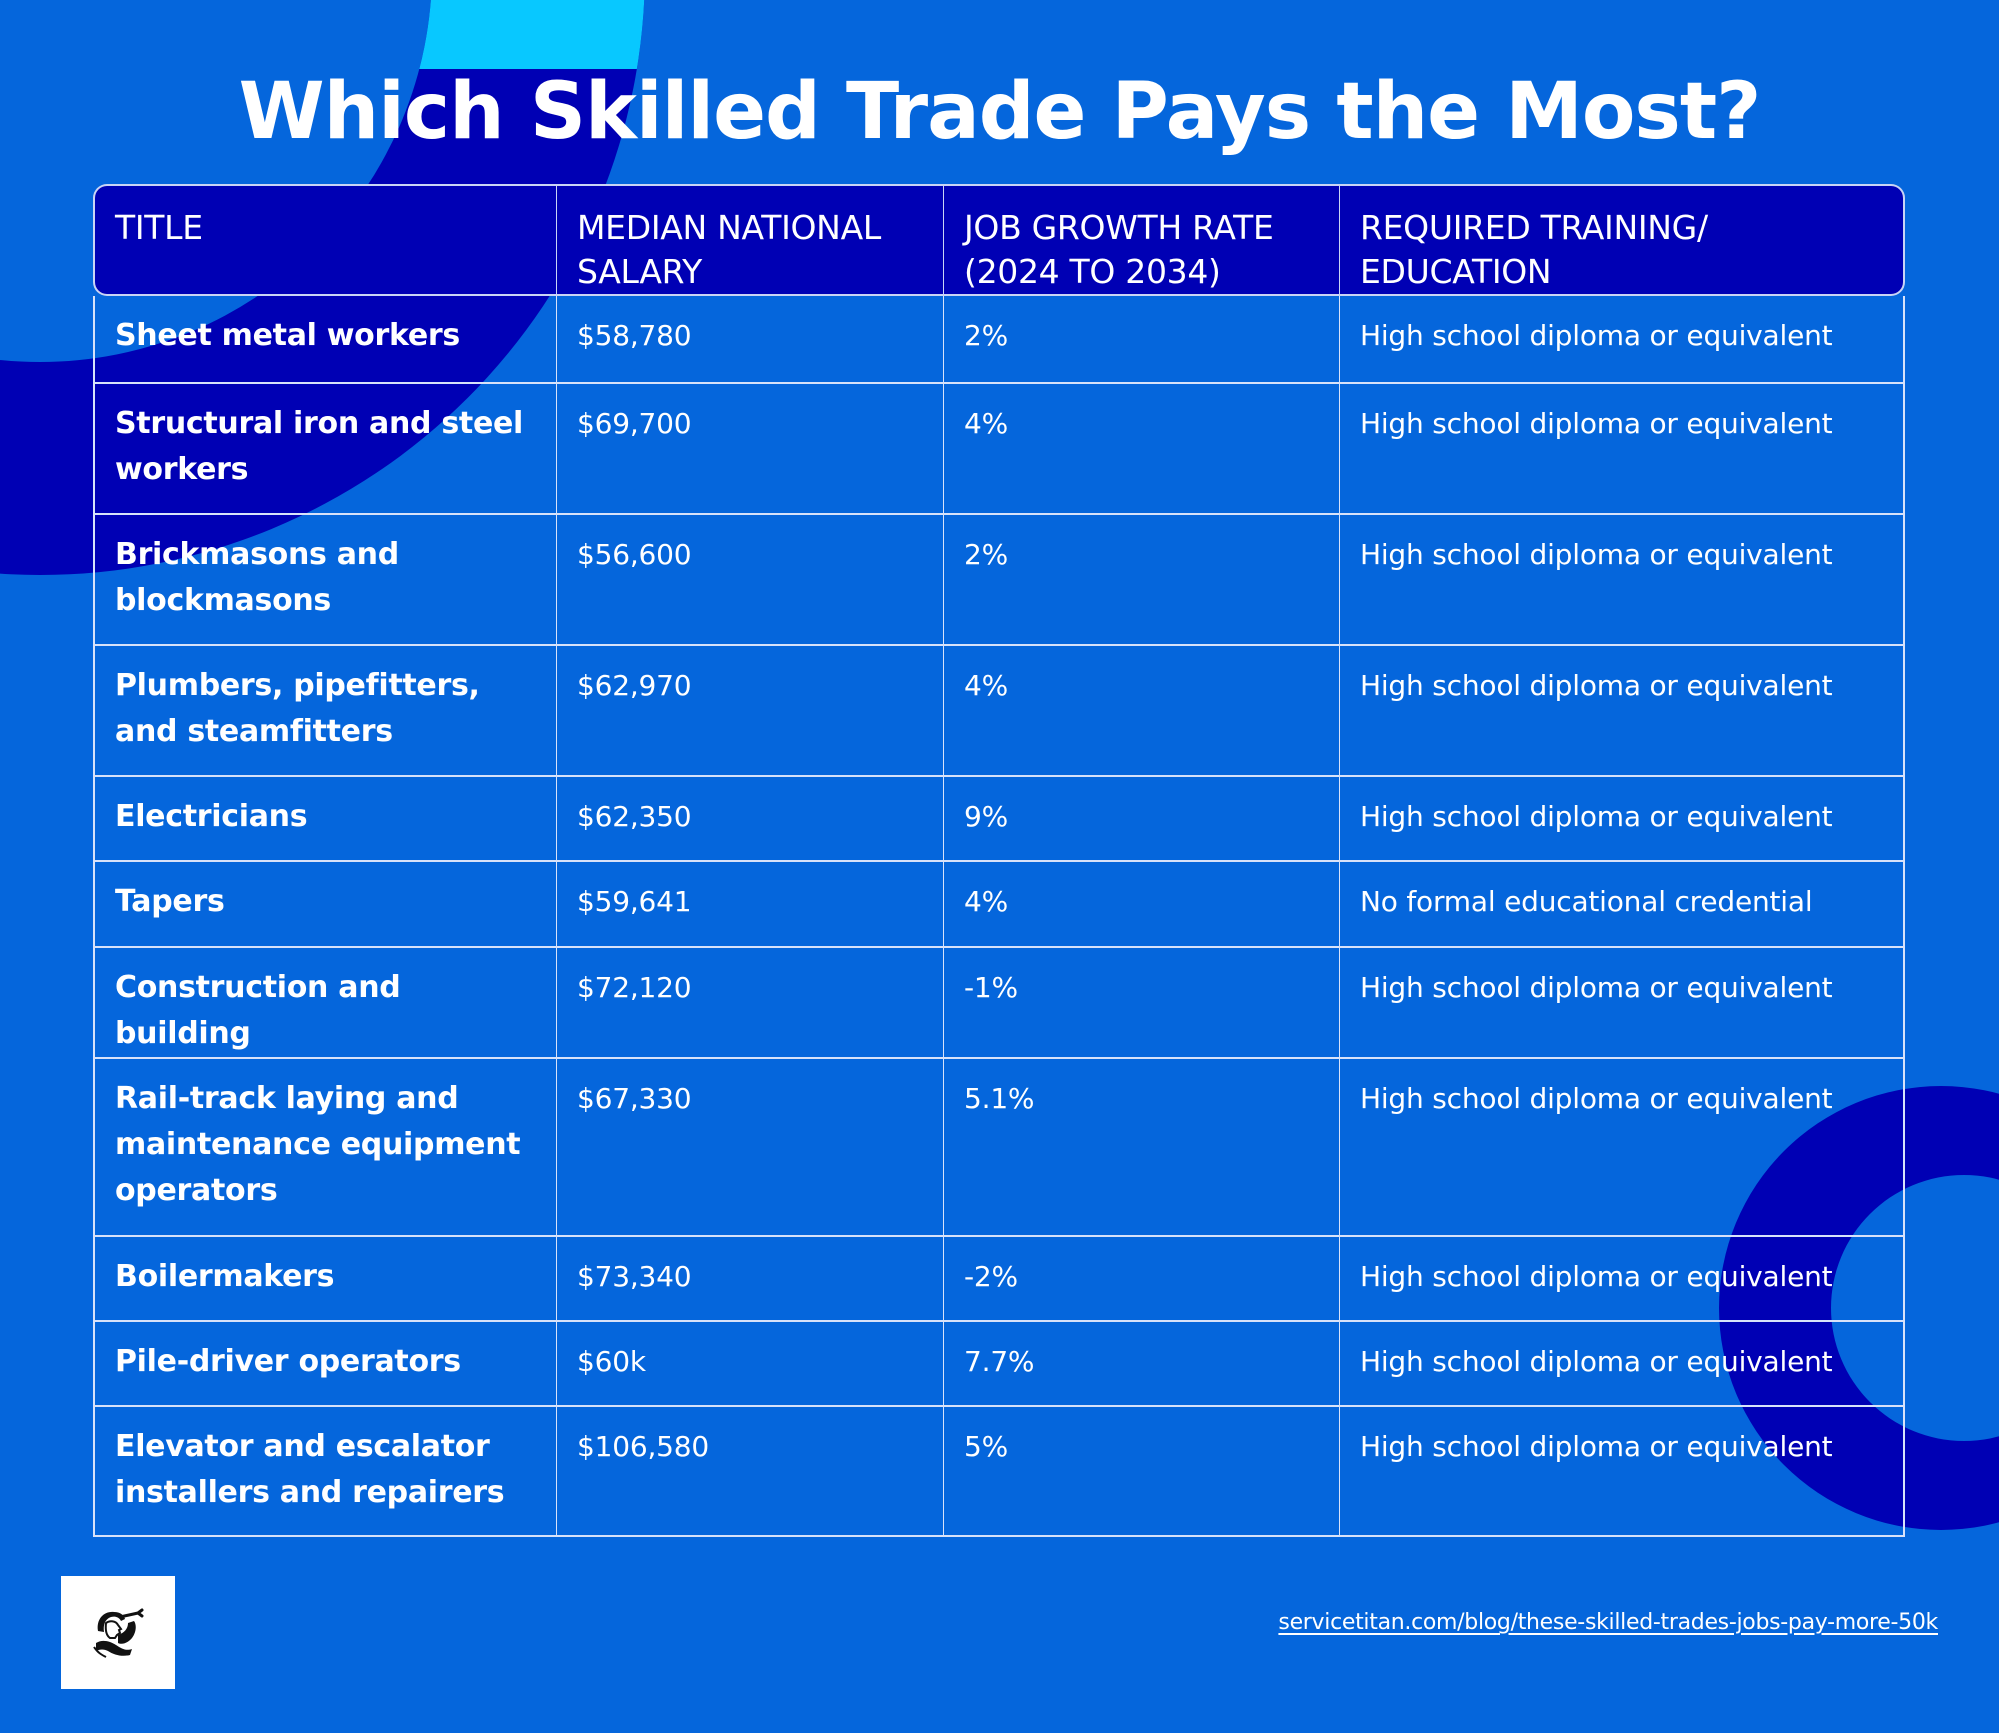 The image size is (1999, 1733). I want to click on trade-title: Boilermakers, so click(324, 1279).